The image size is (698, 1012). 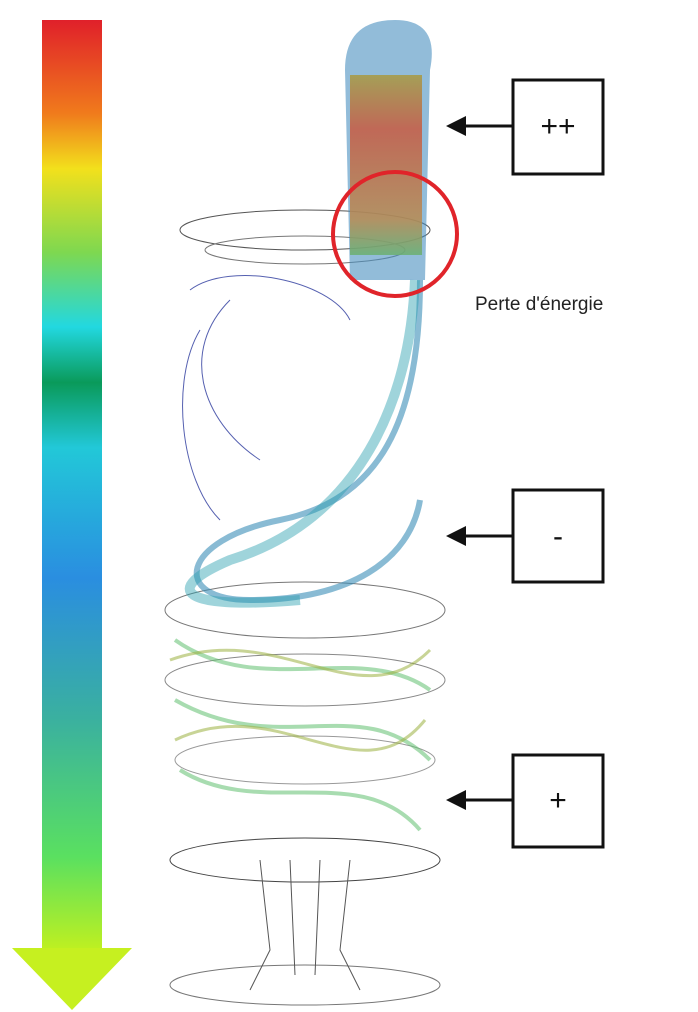 I want to click on box-label: ++, so click(x=557, y=126).